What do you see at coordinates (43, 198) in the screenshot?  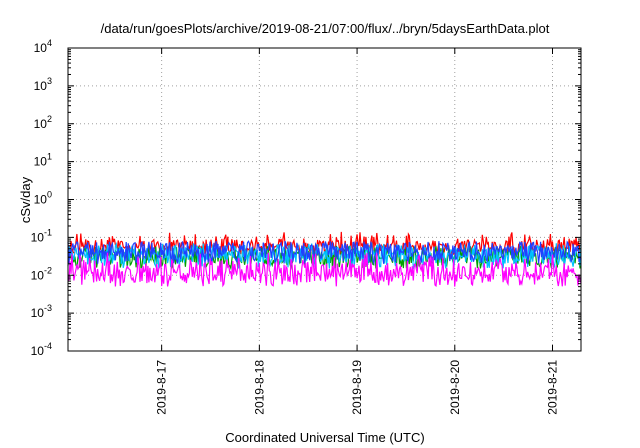 I see `y-tick-label: 10⁰` at bounding box center [43, 198].